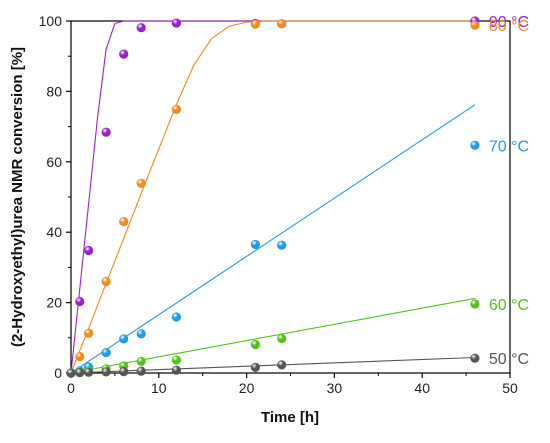  What do you see at coordinates (71, 388) in the screenshot?
I see `x-tick-label: 0` at bounding box center [71, 388].